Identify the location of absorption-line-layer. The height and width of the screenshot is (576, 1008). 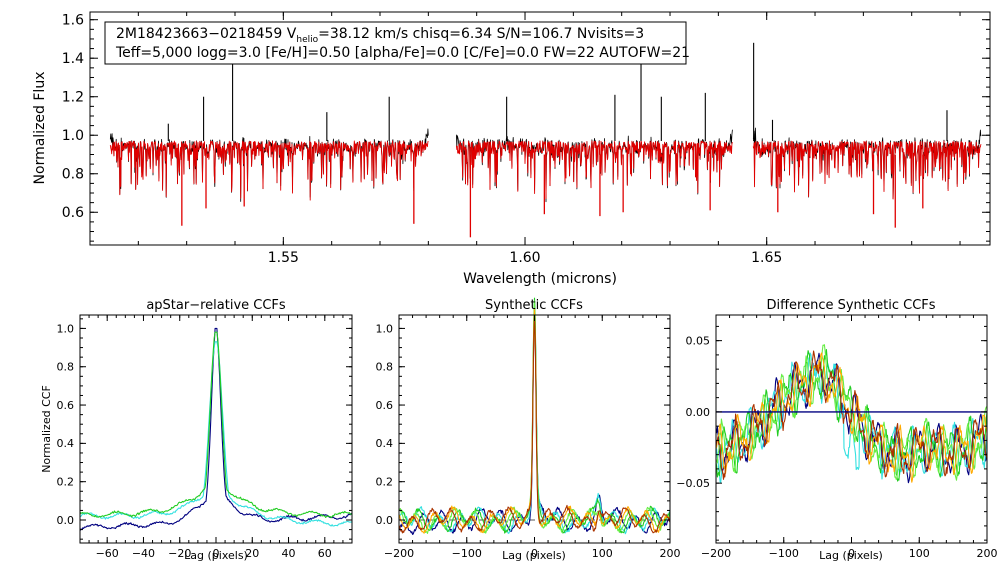
(552, 196).